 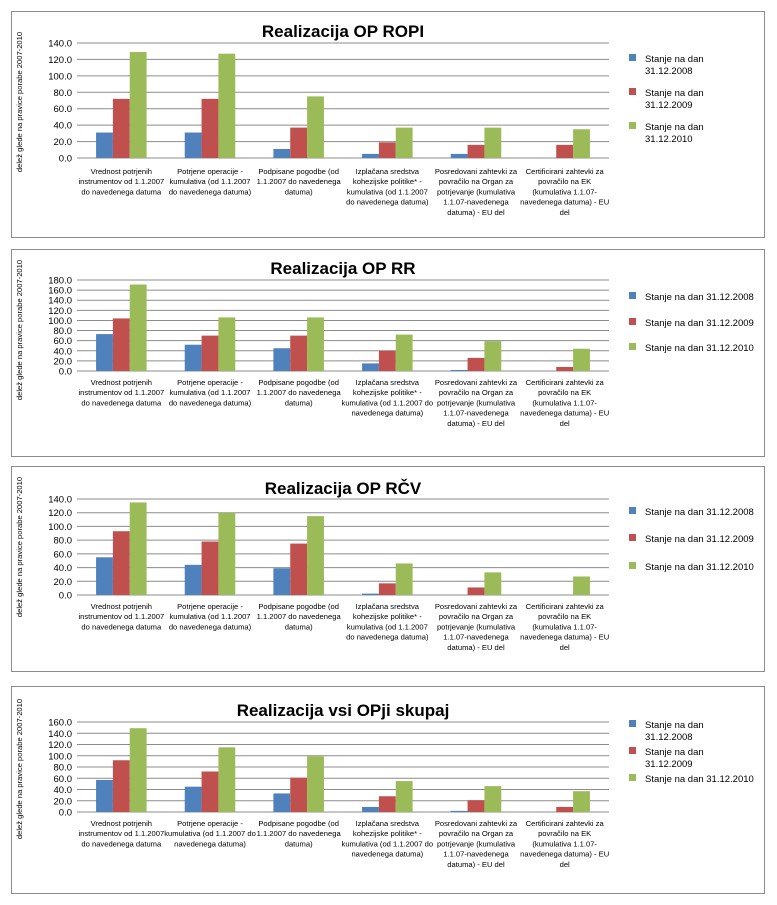 What do you see at coordinates (699, 323) in the screenshot?
I see `legend-label-line: Stanje na dan 31.12.2009` at bounding box center [699, 323].